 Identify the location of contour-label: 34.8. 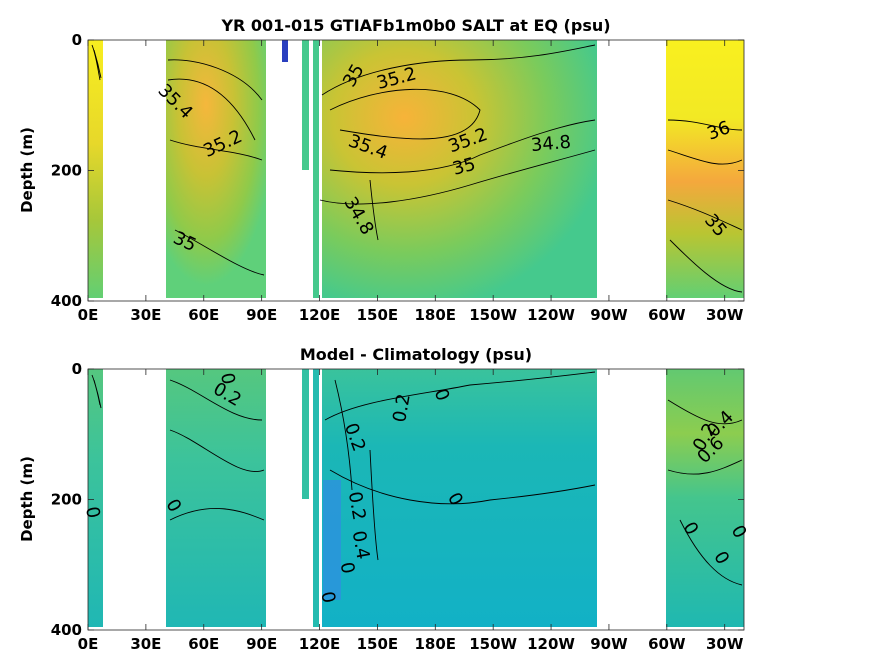
(551, 144).